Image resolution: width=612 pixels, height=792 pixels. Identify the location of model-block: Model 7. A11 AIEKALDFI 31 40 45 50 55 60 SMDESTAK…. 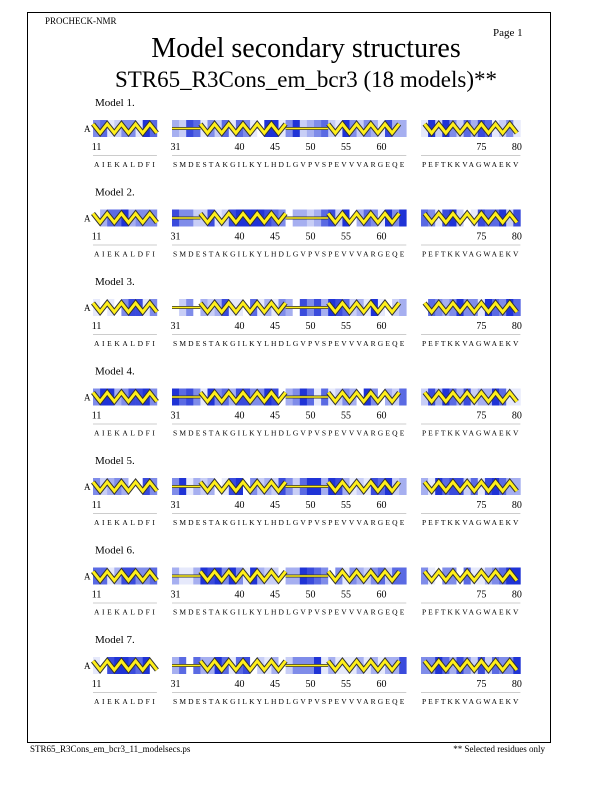
(303, 670).